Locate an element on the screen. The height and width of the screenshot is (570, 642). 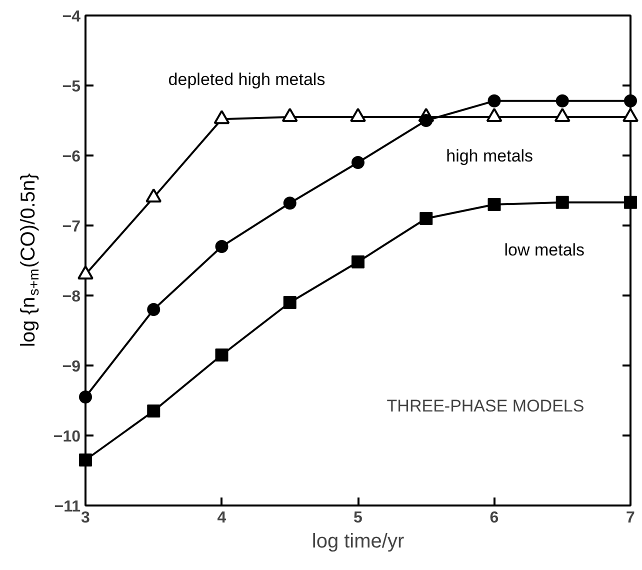
series-label: low metals is located at coordinates (544, 250).